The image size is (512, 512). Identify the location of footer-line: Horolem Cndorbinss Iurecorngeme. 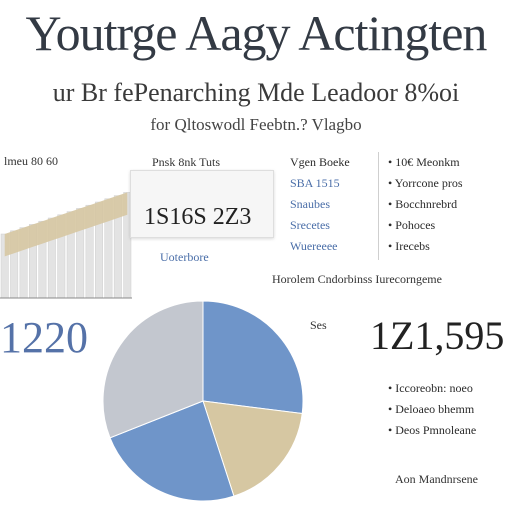
(357, 279).